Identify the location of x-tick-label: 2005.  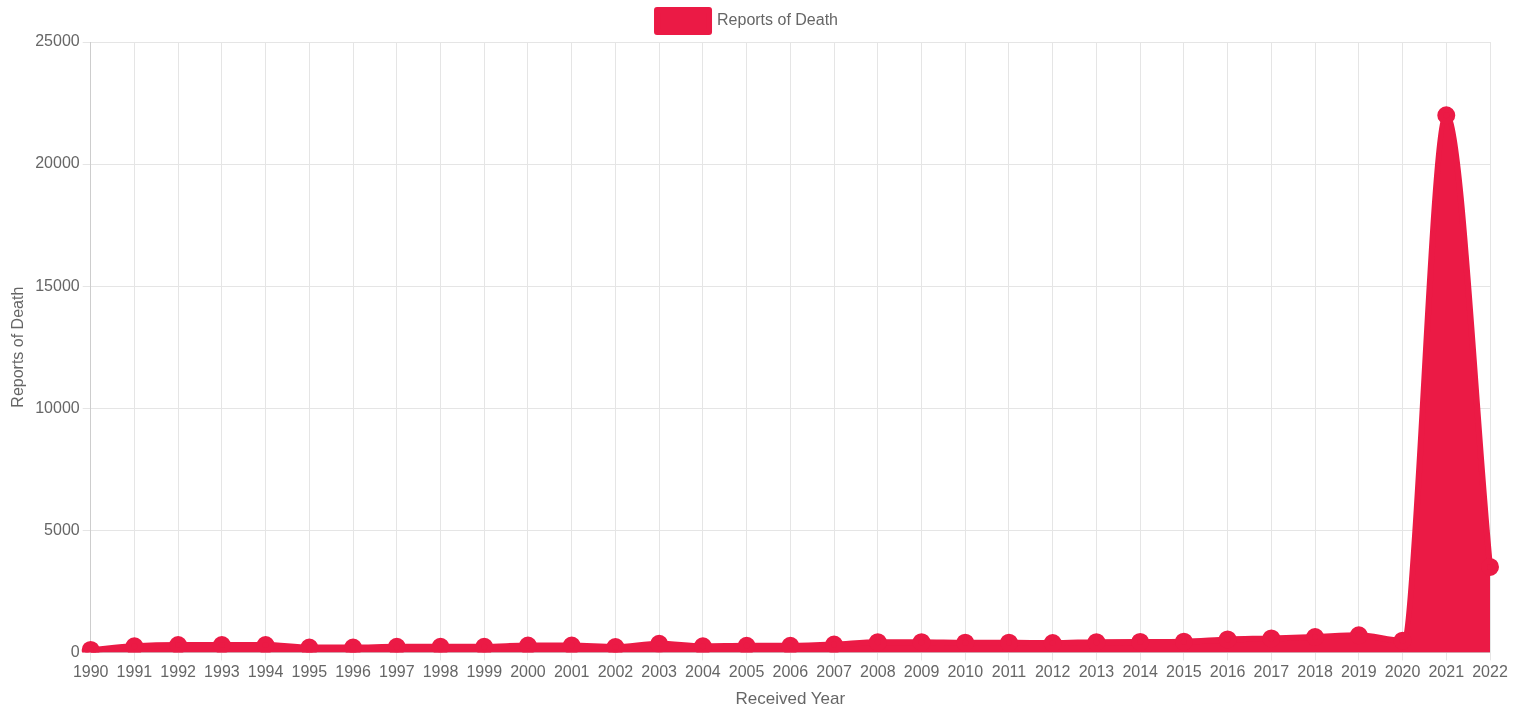
(746, 672).